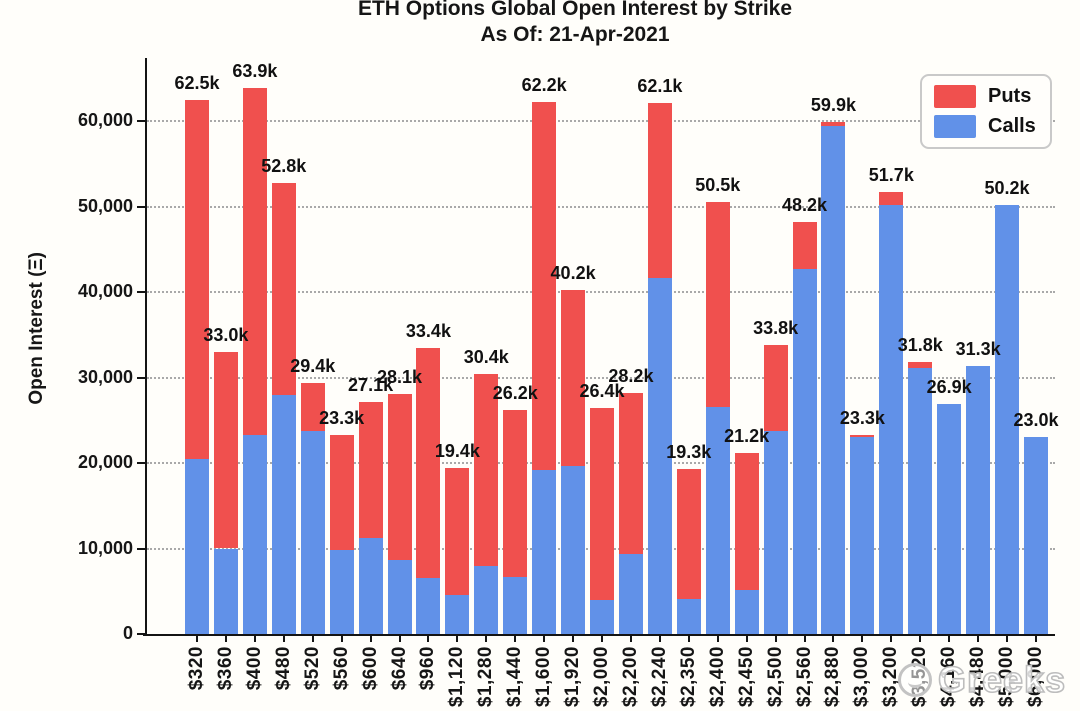 This screenshot has height=711, width=1080. I want to click on x-tick-label: $2,450, so click(747, 676).